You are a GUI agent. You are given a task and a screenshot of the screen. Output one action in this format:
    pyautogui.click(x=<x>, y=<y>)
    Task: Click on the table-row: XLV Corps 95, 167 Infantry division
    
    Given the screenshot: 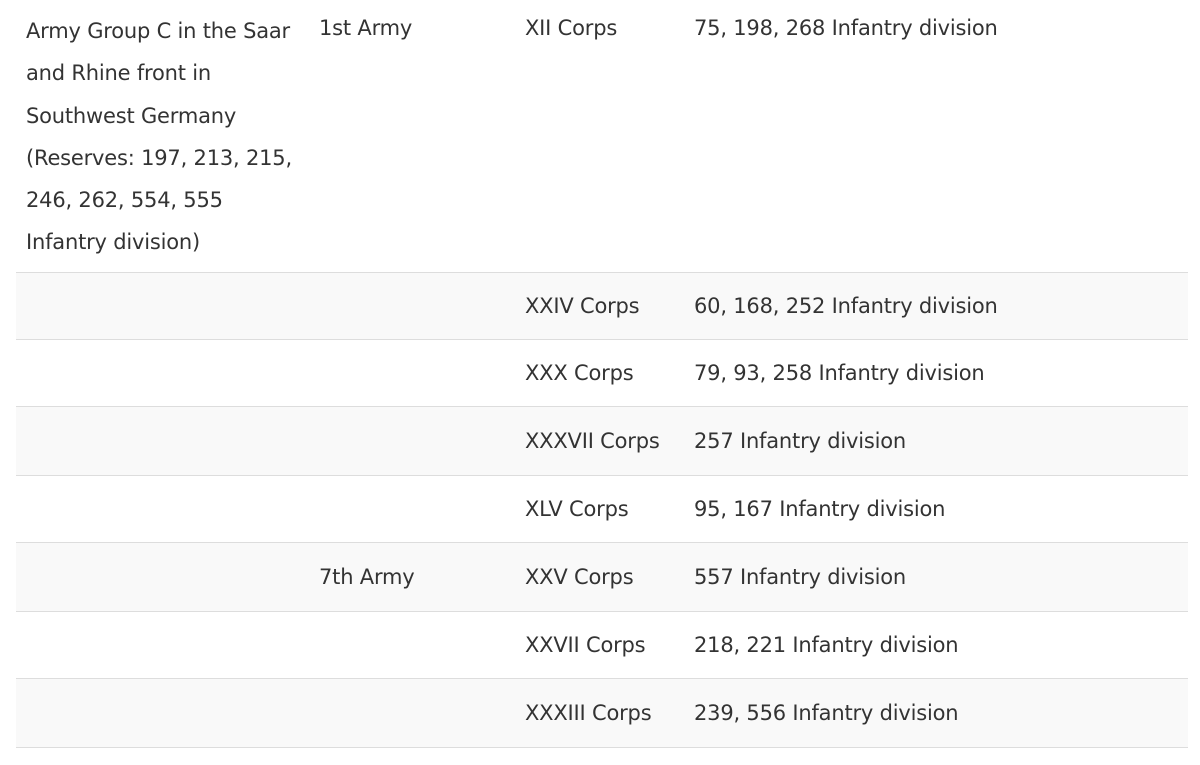 What is the action you would take?
    pyautogui.click(x=602, y=509)
    